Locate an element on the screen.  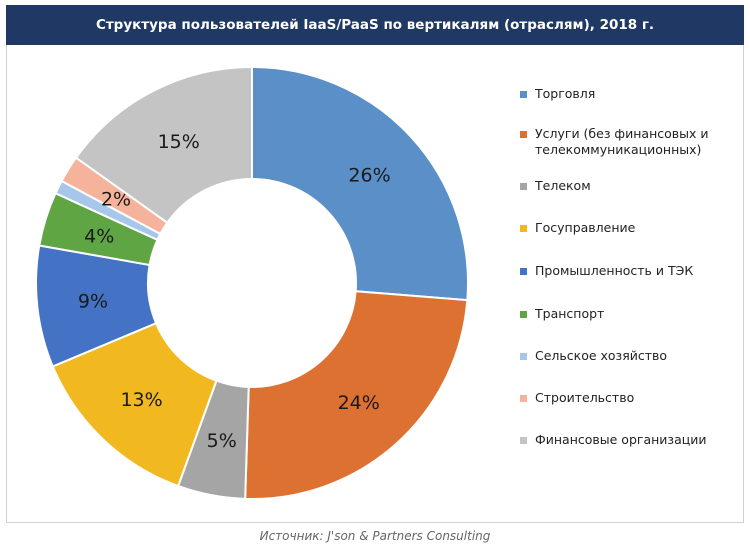
slice-label-7: 2% is located at coordinates (116, 200).